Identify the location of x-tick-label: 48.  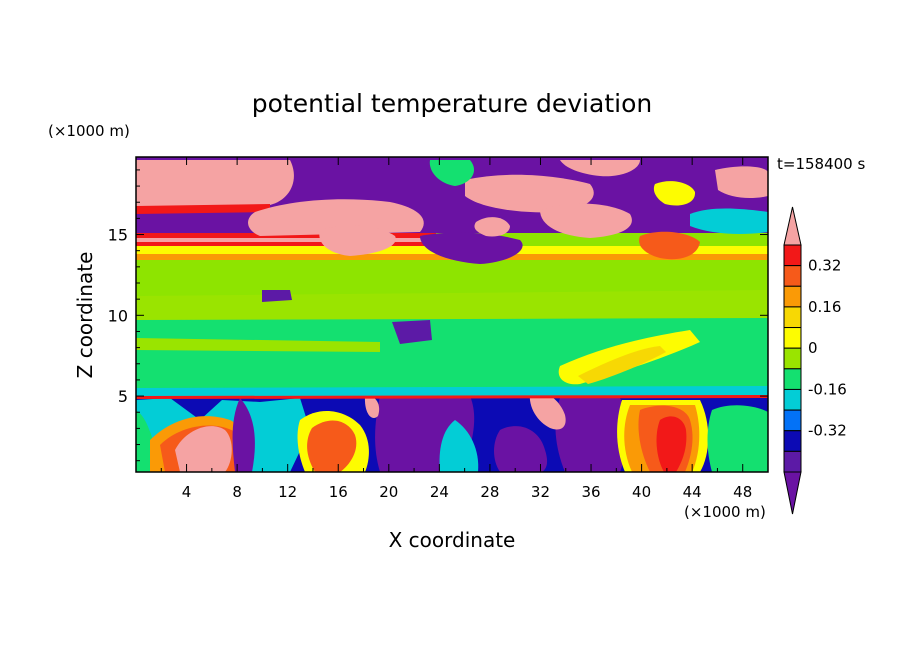
(742, 492).